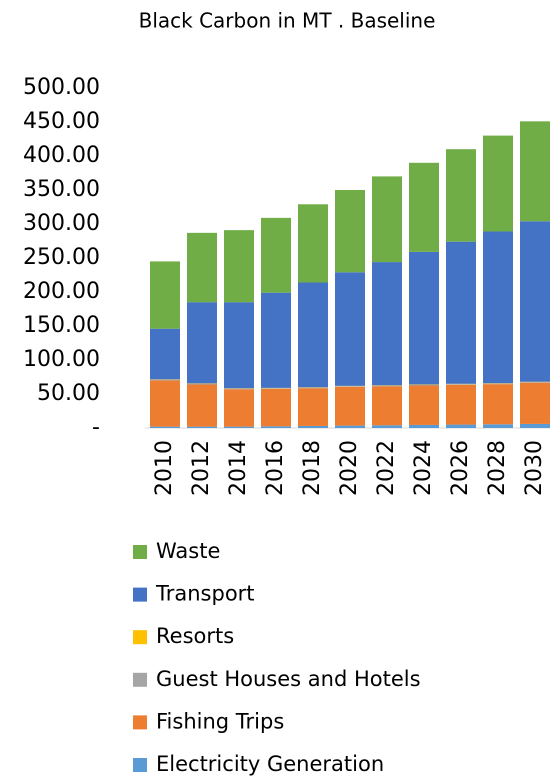 The width and height of the screenshot is (551, 778). What do you see at coordinates (460, 468) in the screenshot?
I see `x-tick-label: 2026` at bounding box center [460, 468].